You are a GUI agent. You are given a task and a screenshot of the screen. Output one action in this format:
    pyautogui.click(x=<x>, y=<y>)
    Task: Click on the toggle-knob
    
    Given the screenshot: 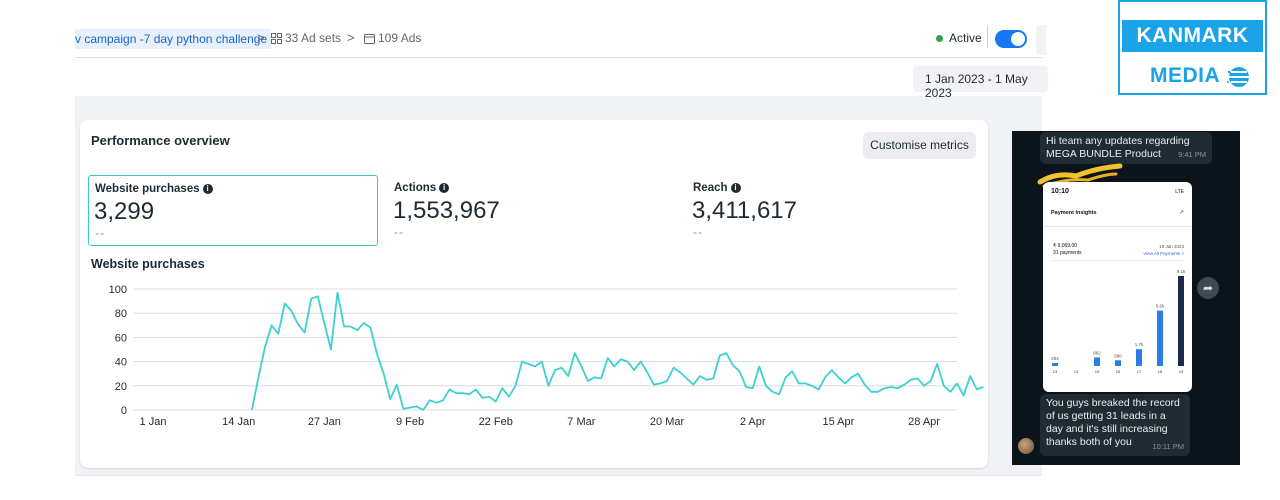 What is the action you would take?
    pyautogui.click(x=1018, y=39)
    